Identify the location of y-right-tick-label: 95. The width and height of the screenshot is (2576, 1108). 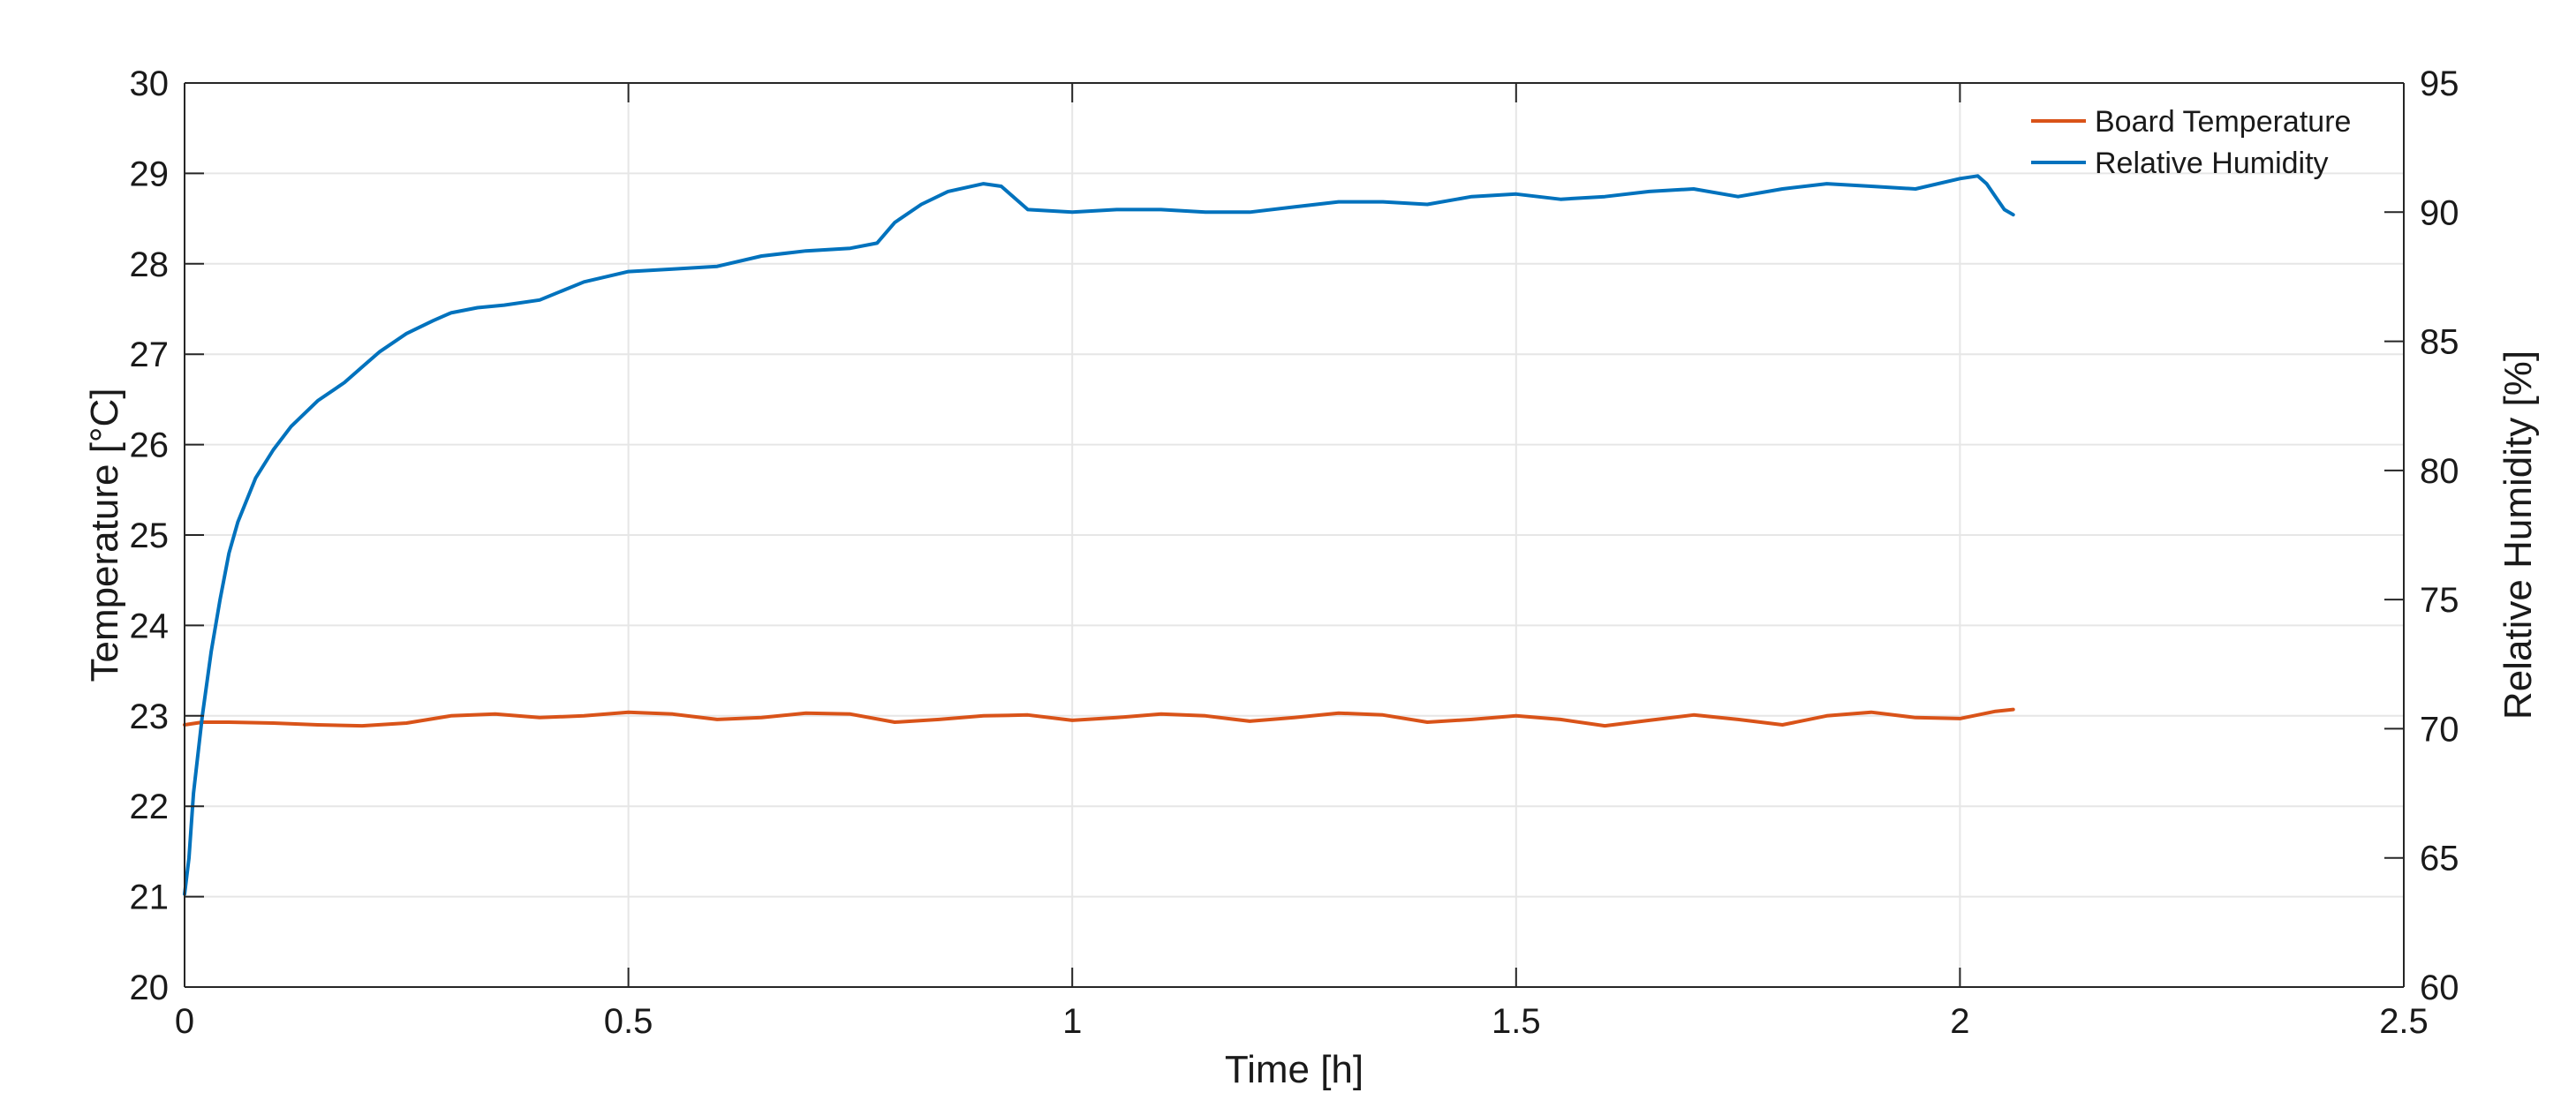
(2439, 83).